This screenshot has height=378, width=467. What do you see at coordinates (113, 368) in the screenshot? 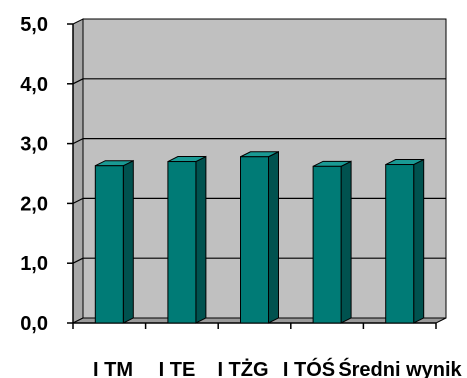
I see `x-tick-label: I TM` at bounding box center [113, 368].